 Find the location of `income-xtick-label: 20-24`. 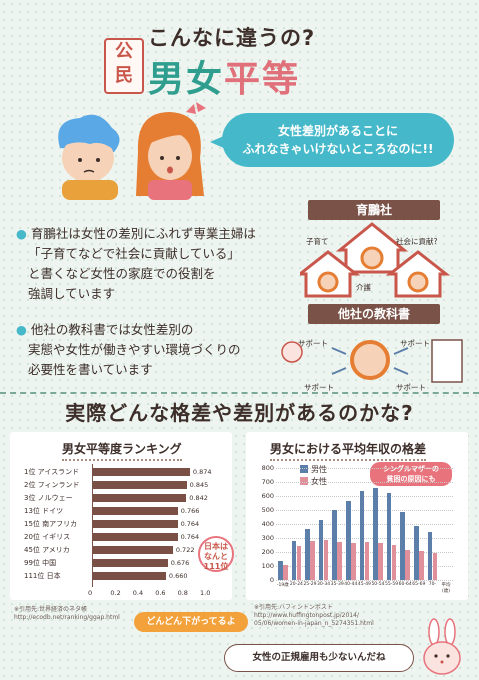

income-xtick-label: 20-24 is located at coordinates (296, 584).